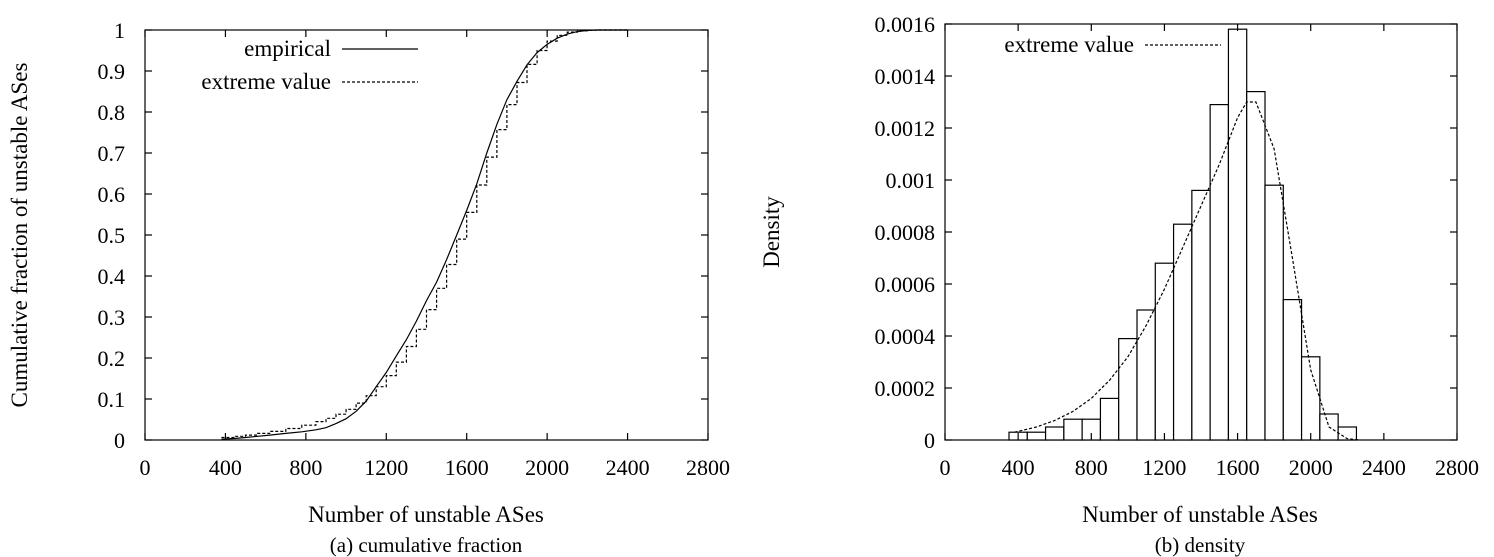 The width and height of the screenshot is (1494, 557). I want to click on plot-b-x-tick-label: 400, so click(1018, 467).